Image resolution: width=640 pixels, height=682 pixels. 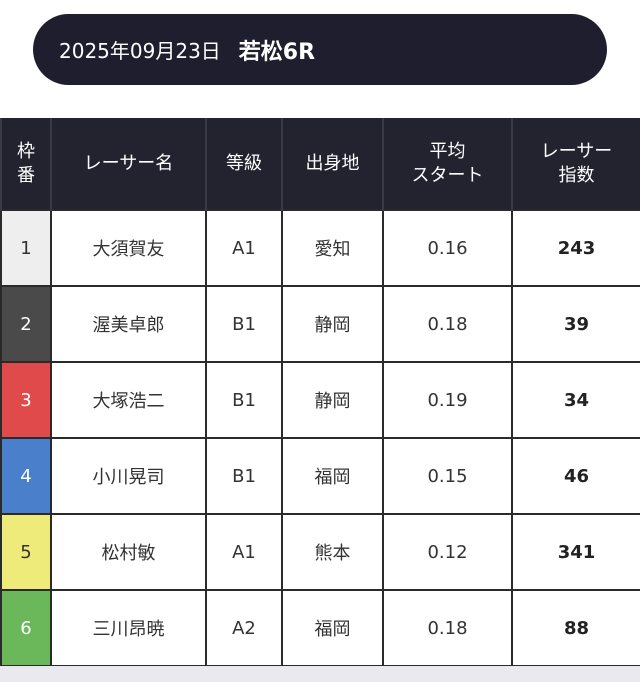 I want to click on racer-score: 39, so click(x=575, y=324).